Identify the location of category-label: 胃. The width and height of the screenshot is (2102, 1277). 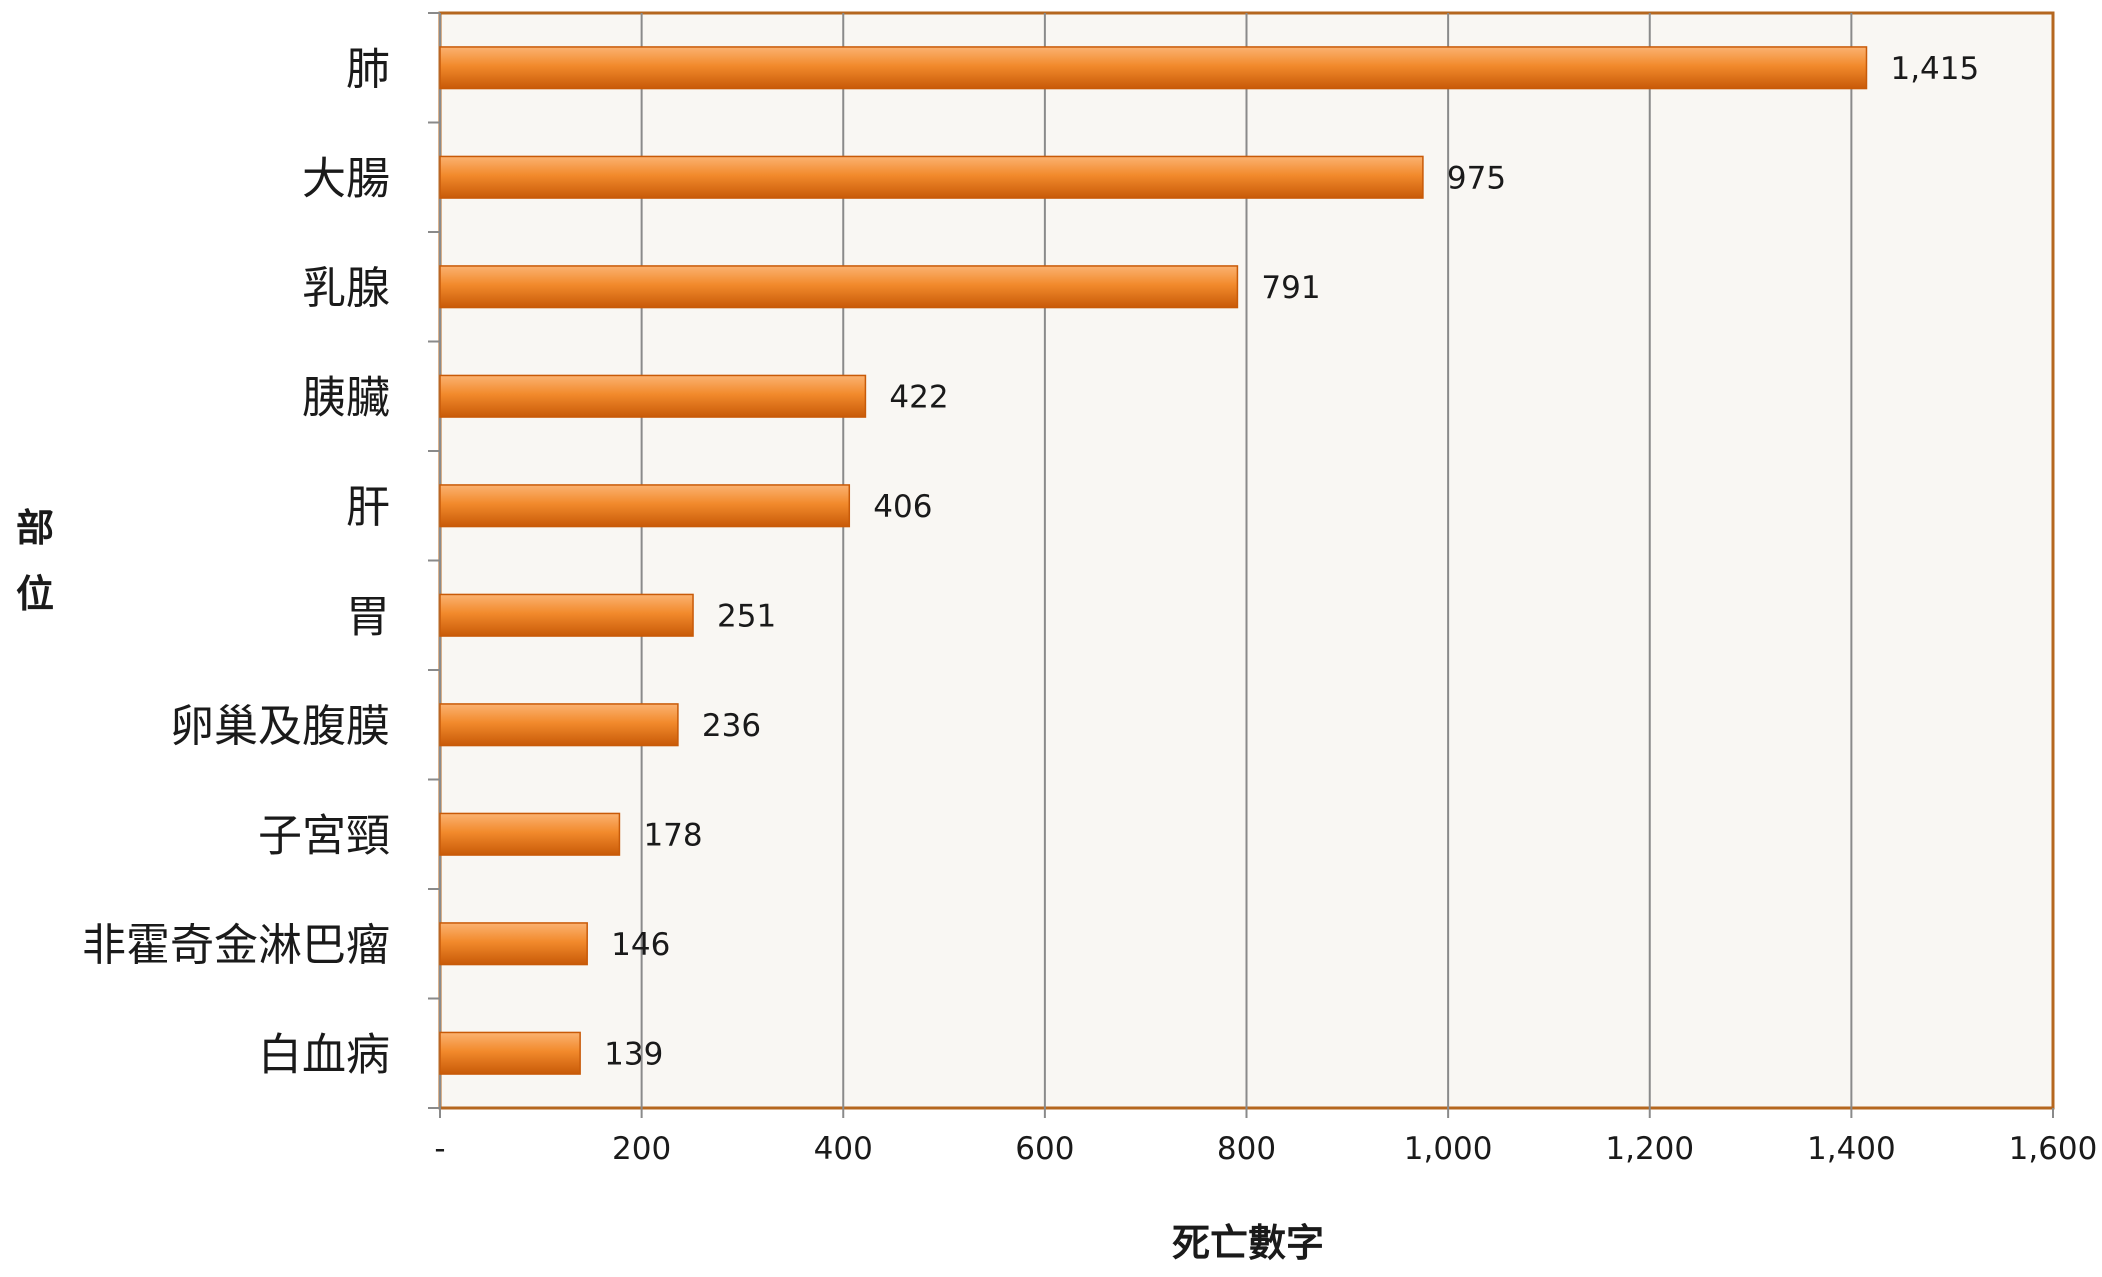
(368, 616).